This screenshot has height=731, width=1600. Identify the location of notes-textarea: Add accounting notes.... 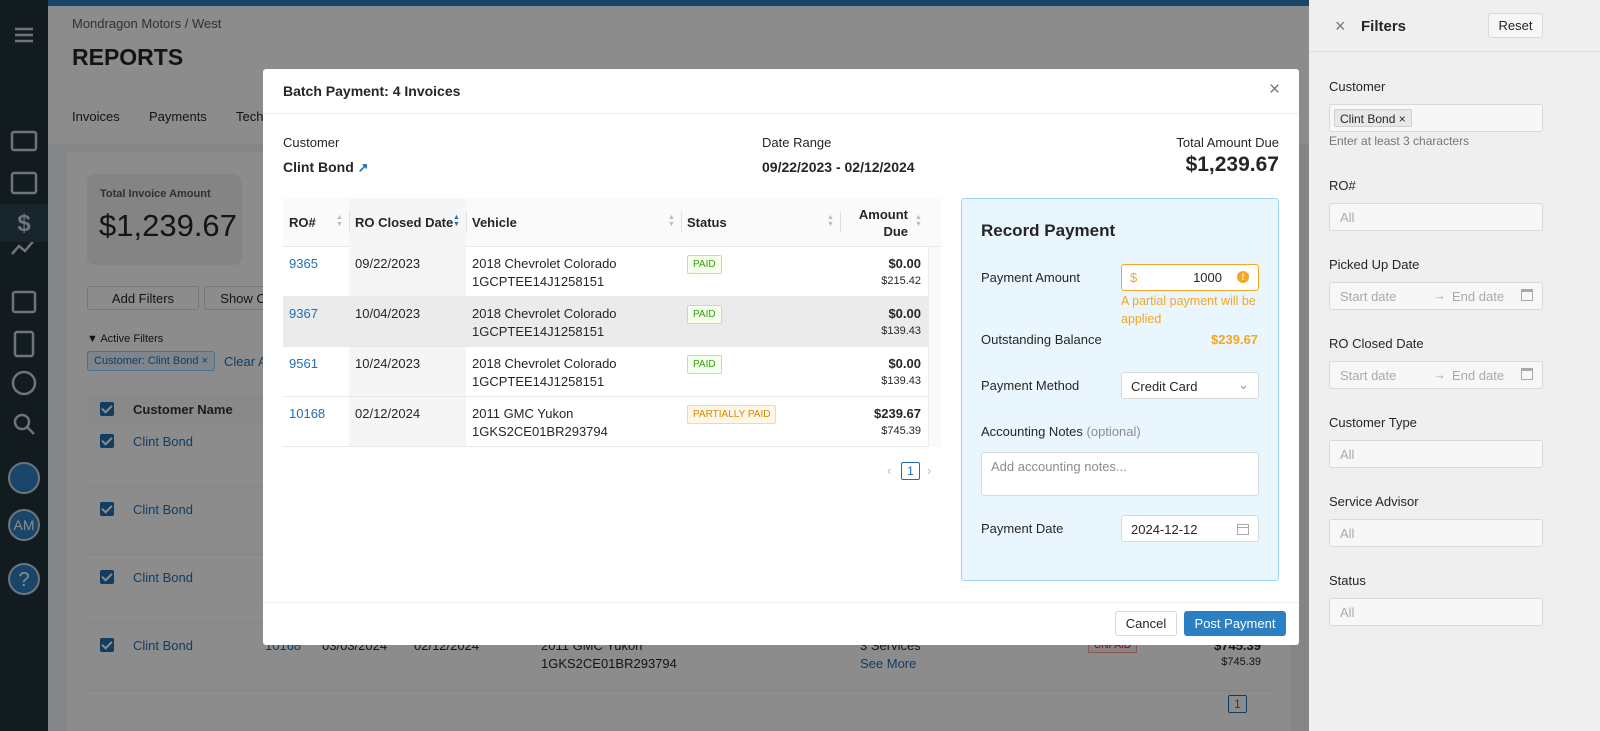
(1120, 474).